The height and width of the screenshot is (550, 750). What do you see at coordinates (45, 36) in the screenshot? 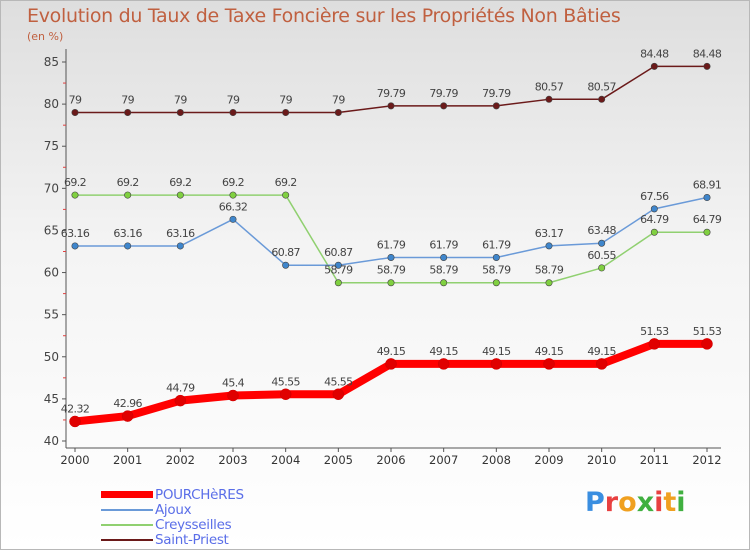
I see `y-axis-unit-label: (en %)` at bounding box center [45, 36].